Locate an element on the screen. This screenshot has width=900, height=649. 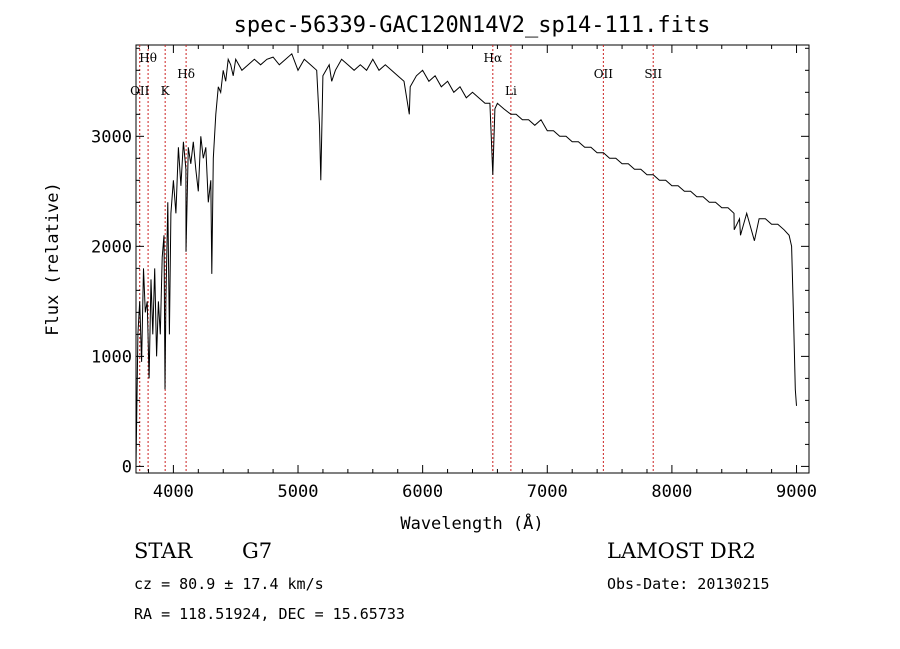
marker-label-7: SII is located at coordinates (653, 74).